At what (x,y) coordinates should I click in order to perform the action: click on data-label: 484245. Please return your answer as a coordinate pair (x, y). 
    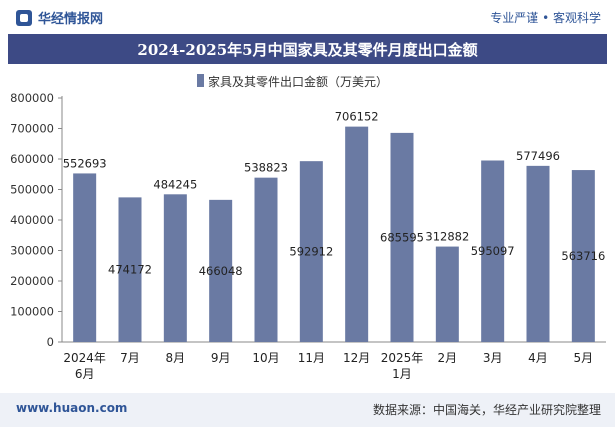
    Looking at the image, I should click on (175, 184).